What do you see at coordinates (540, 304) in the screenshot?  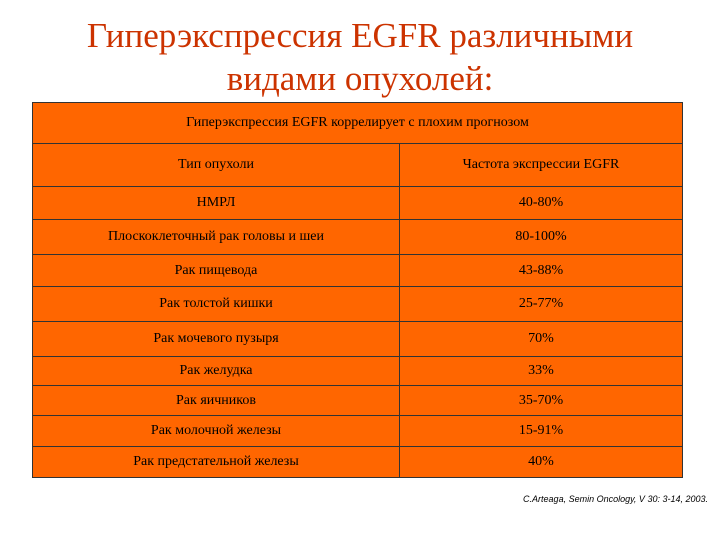 I see `expression-frequency-cell: 25-77%` at bounding box center [540, 304].